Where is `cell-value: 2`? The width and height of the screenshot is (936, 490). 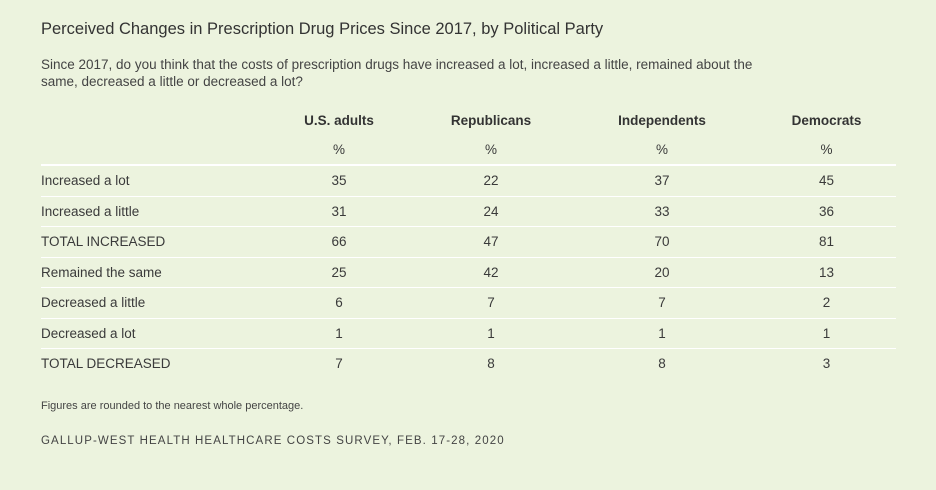 cell-value: 2 is located at coordinates (826, 303).